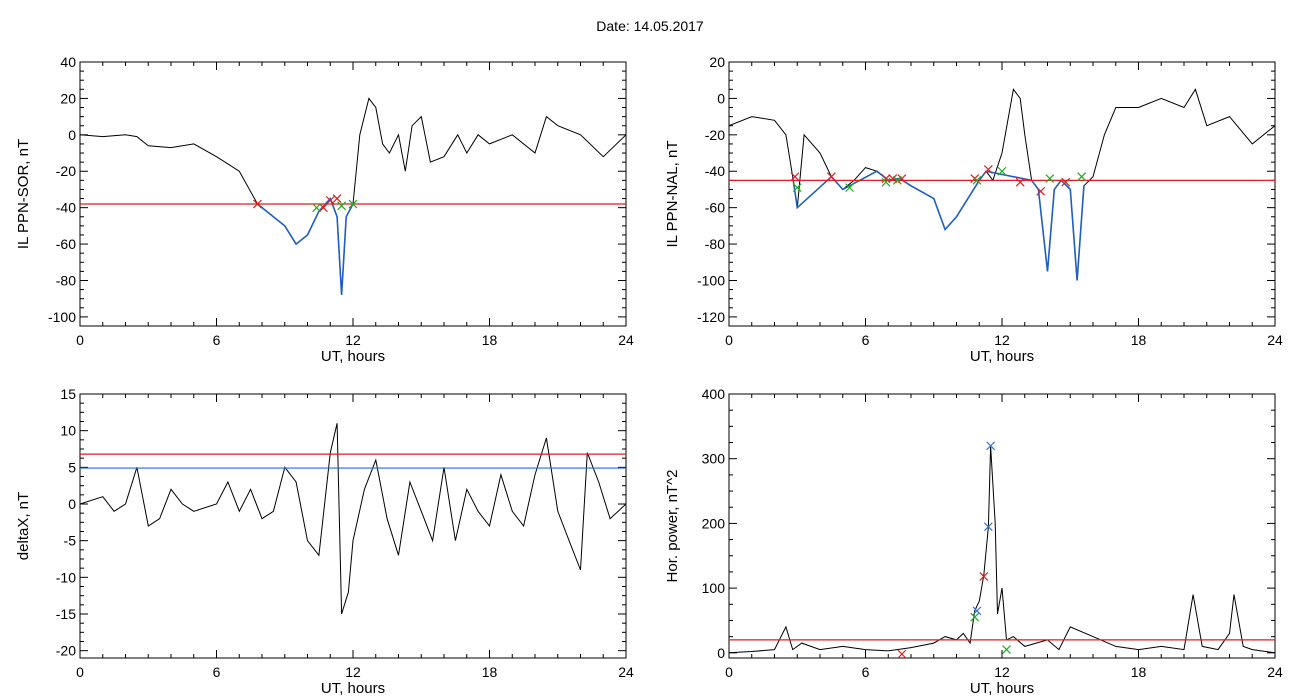 The height and width of the screenshot is (700, 1300). Describe the element at coordinates (68, 62) in the screenshot. I see `y-tick-label: 40` at that location.